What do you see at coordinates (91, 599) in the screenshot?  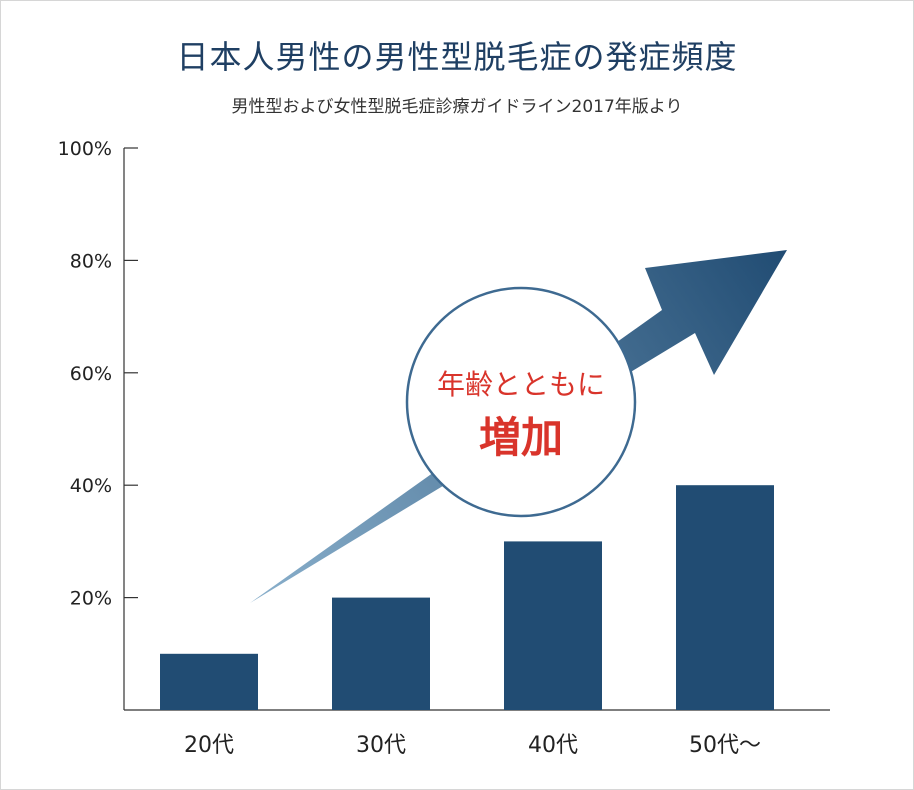 I see `y-tick-label: 20%` at bounding box center [91, 599].